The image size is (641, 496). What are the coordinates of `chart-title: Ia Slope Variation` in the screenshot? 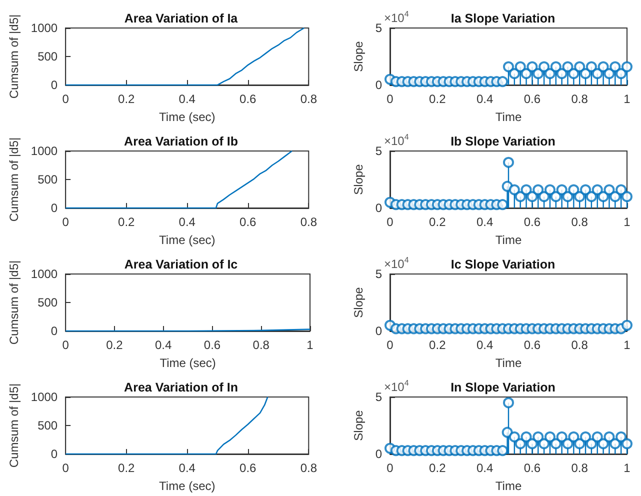 It's located at (503, 19).